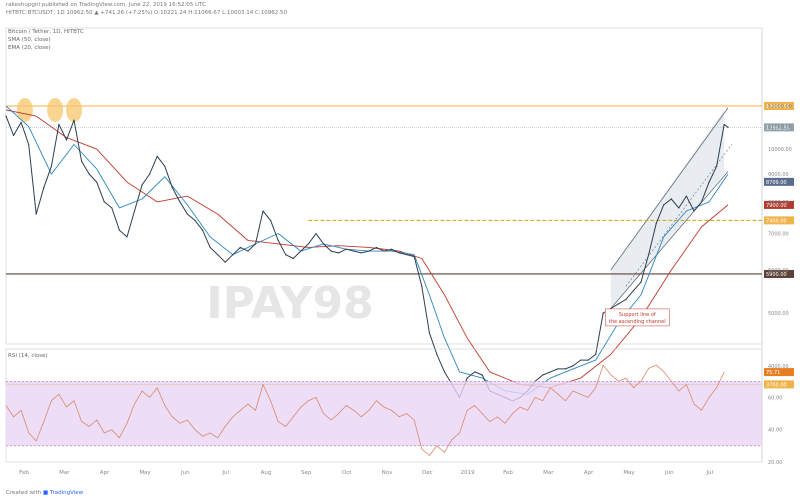  Describe the element at coordinates (637, 322) in the screenshot. I see `annotation-text-line2-0: the ascending channel` at that location.